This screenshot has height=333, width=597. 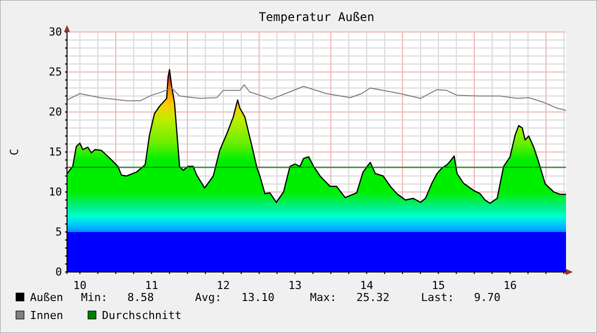 What do you see at coordinates (58, 272) in the screenshot?
I see `y-tick-label: 0` at bounding box center [58, 272].